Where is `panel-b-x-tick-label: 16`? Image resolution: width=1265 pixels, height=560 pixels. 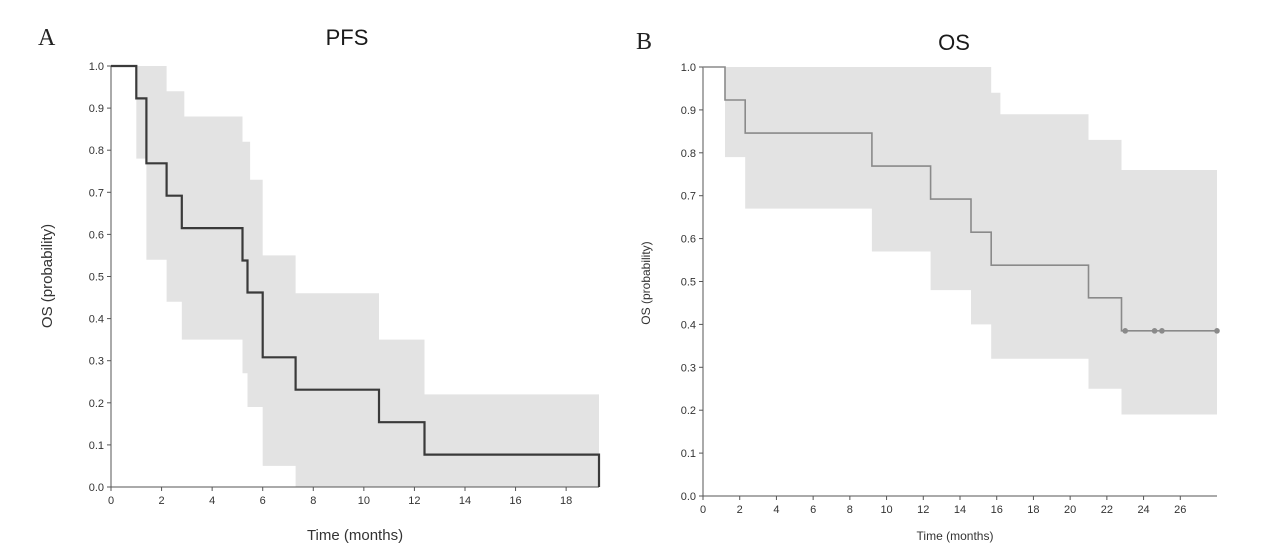
panel-b-x-tick-label: 16 is located at coordinates (997, 510).